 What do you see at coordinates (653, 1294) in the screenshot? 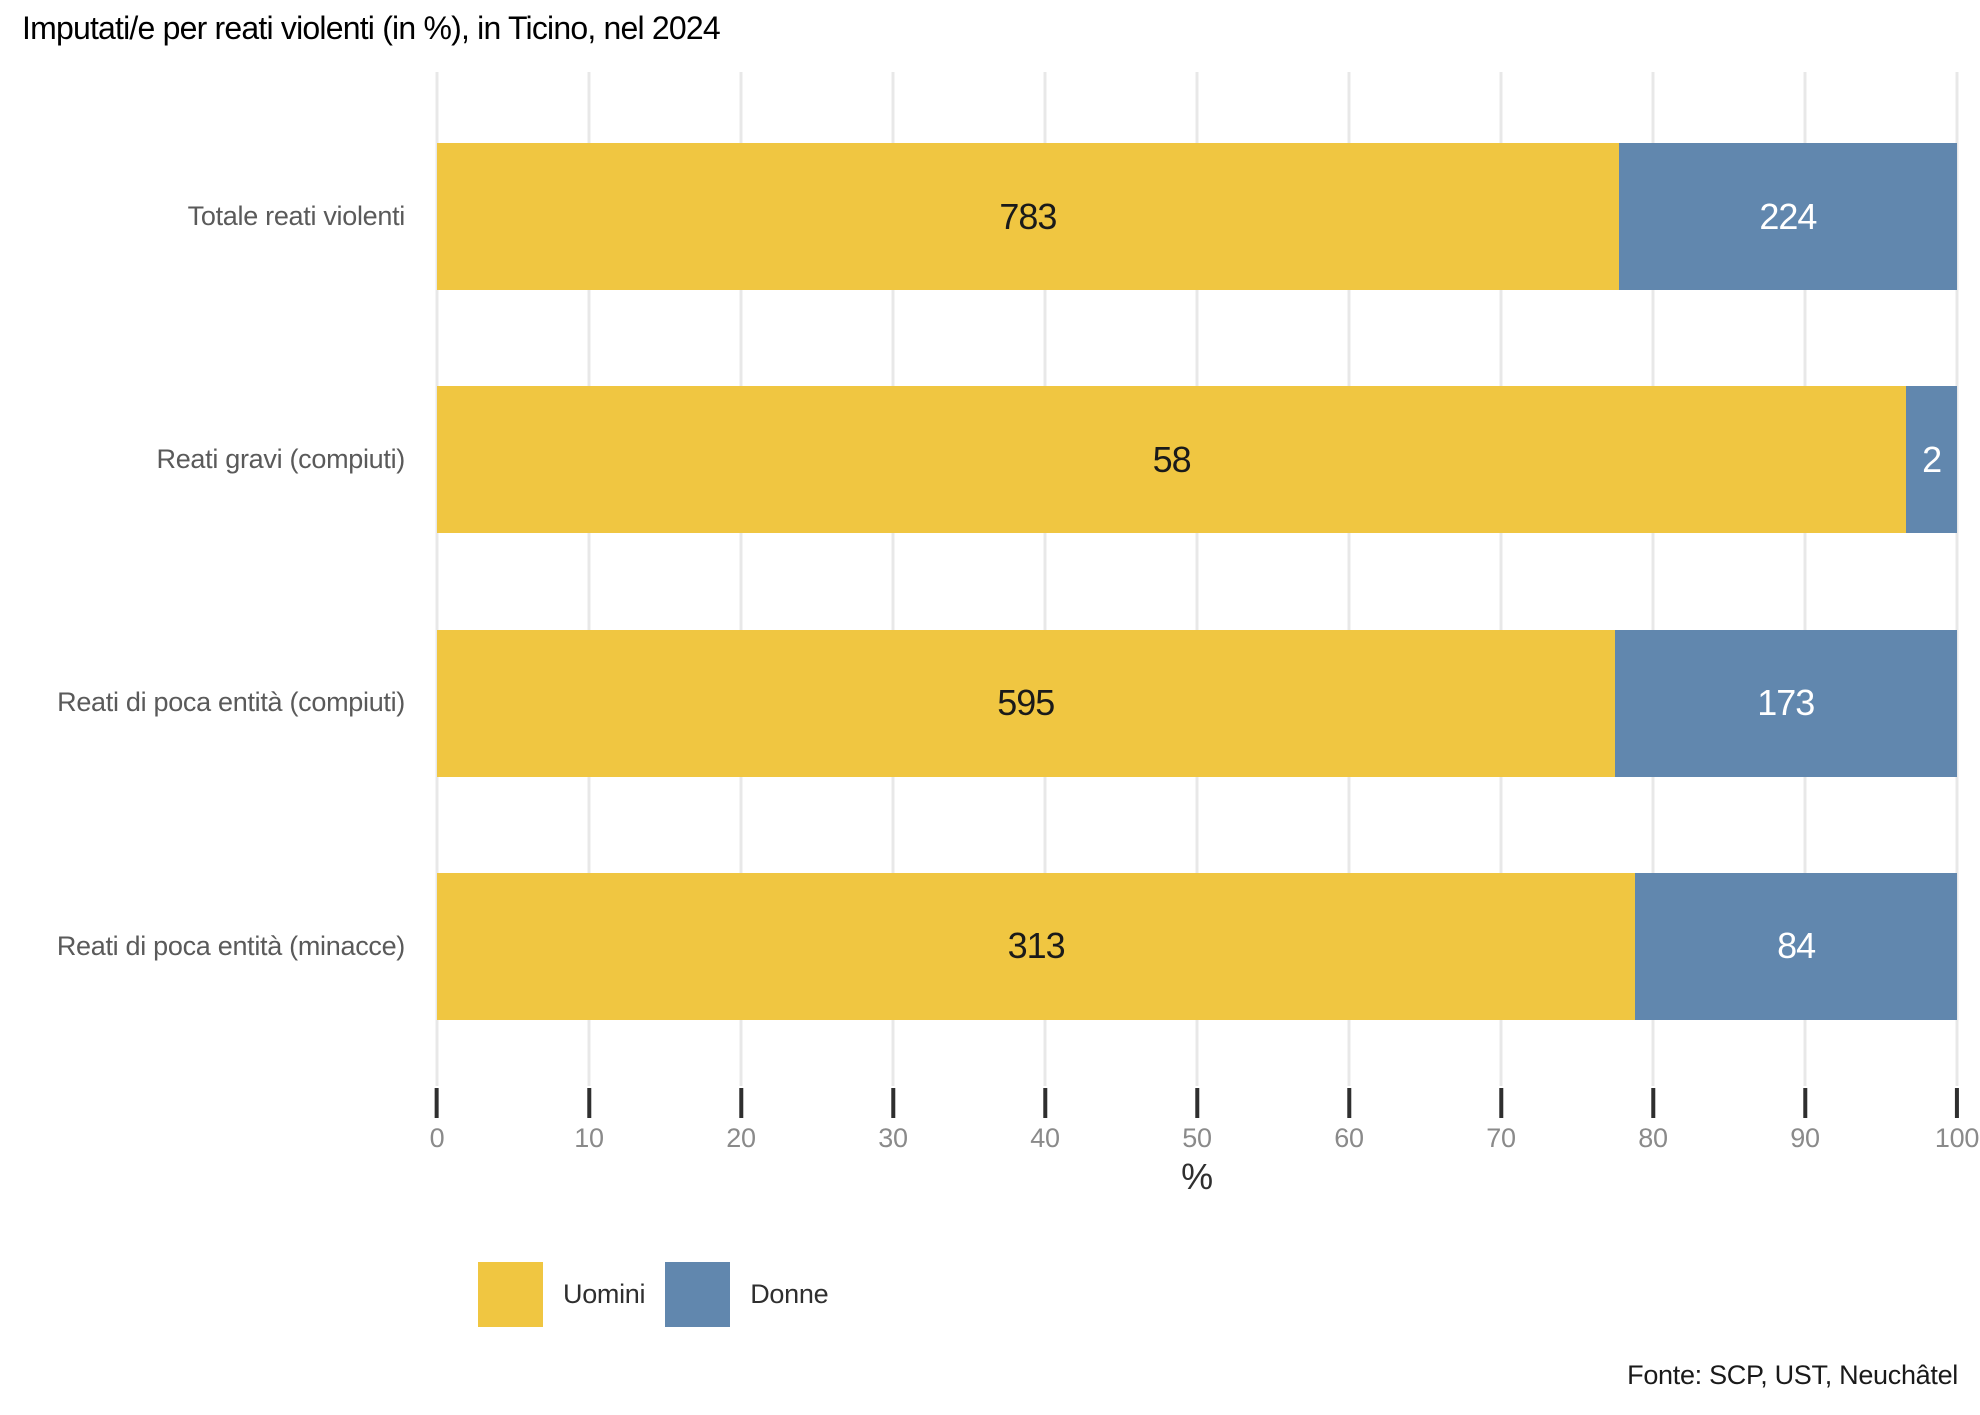
I see `legend: Uomini Donne` at bounding box center [653, 1294].